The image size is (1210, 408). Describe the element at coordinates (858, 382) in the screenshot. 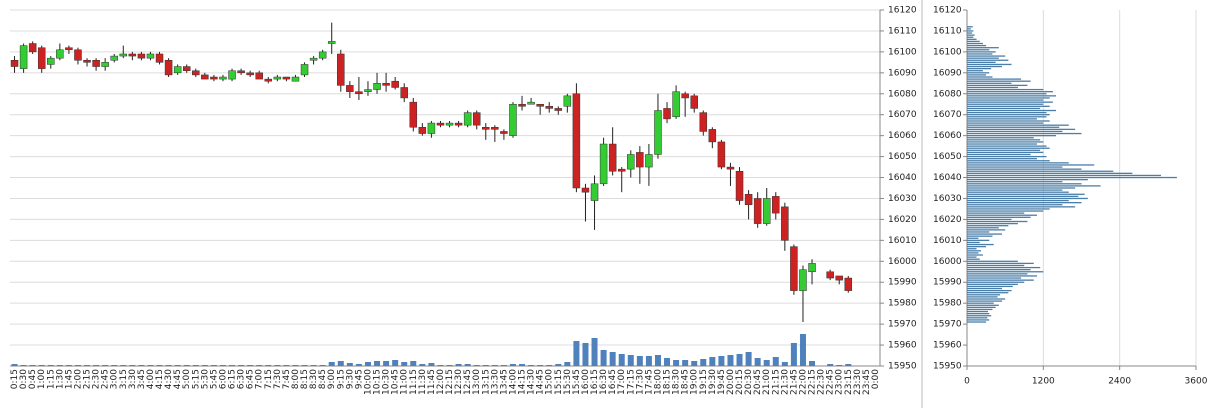

I see `x-tick-label: 23:30` at that location.